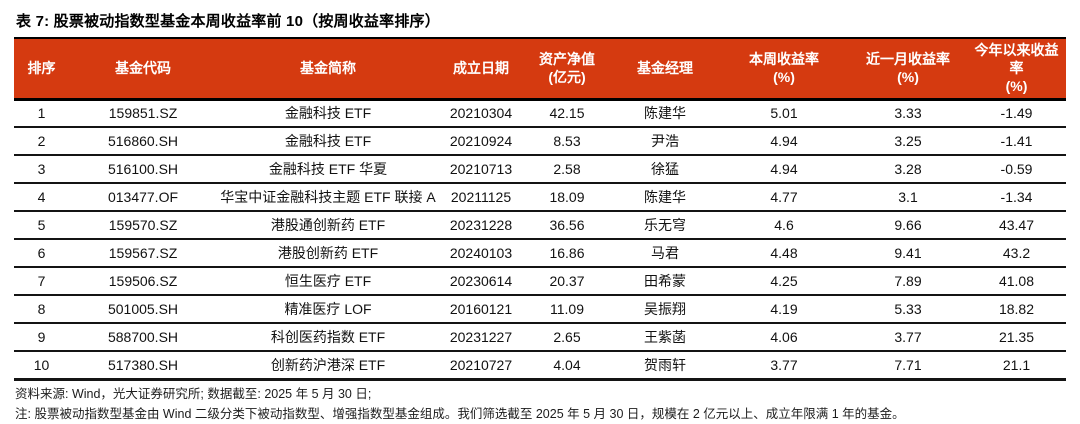 This screenshot has width=1080, height=424. I want to click on column-header-4: 资产净值 (亿元), so click(567, 68).